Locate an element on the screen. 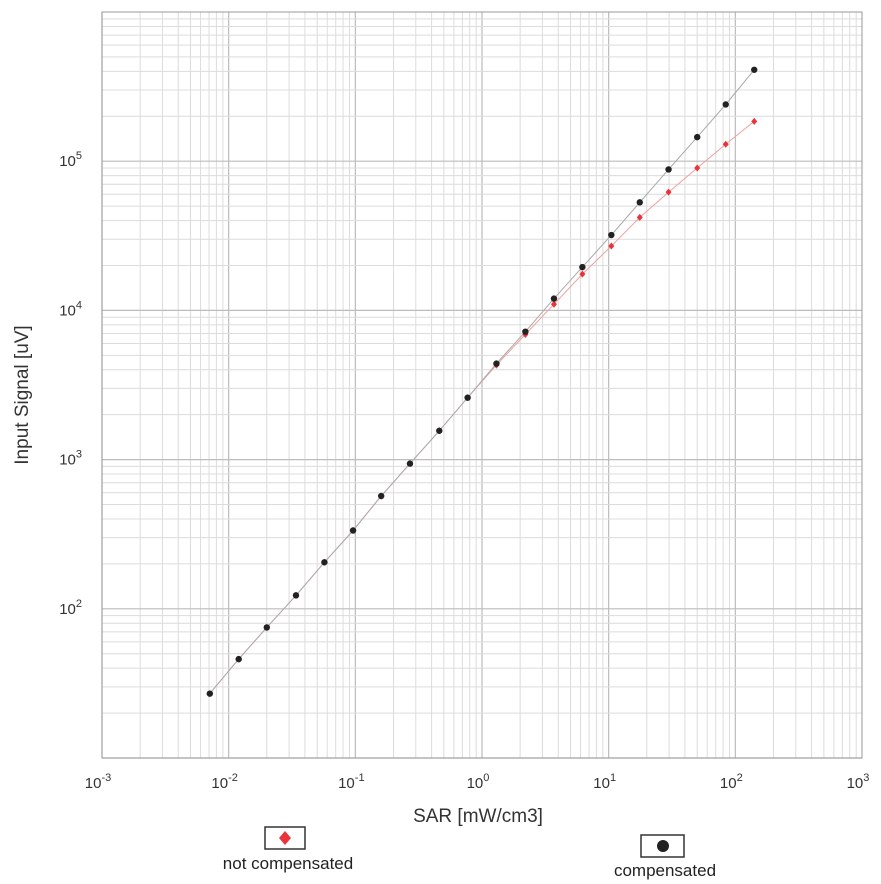 This screenshot has width=881, height=884. x-tick-label: 10¹ is located at coordinates (604, 782).